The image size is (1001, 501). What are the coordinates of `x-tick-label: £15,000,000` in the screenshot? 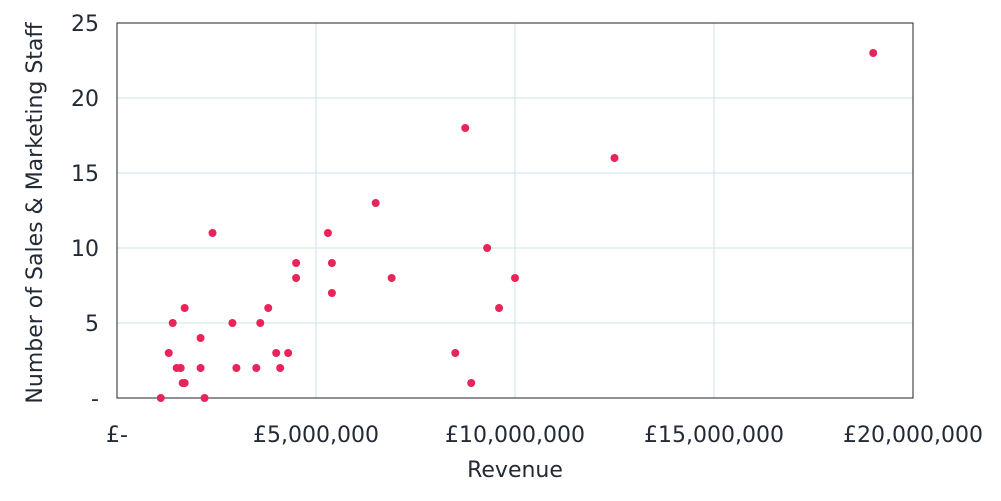 It's located at (714, 435).